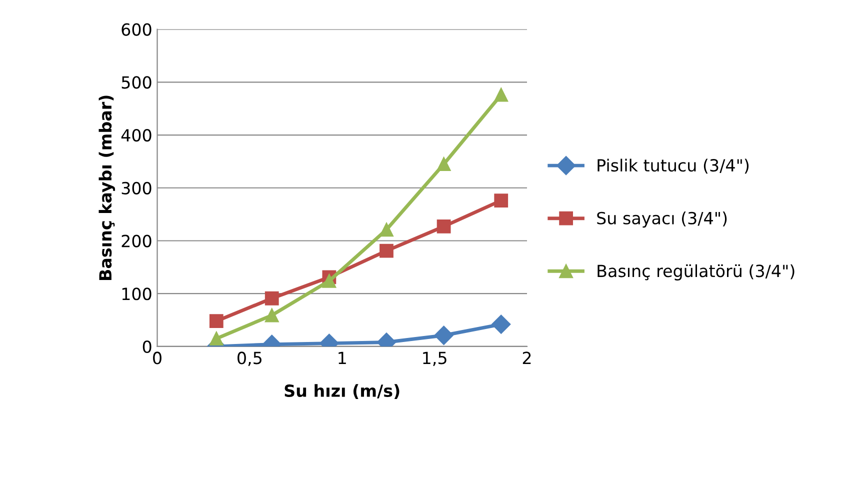 This screenshot has height=488, width=850. Describe the element at coordinates (157, 358) in the screenshot. I see `x-tick-label: 0` at that location.